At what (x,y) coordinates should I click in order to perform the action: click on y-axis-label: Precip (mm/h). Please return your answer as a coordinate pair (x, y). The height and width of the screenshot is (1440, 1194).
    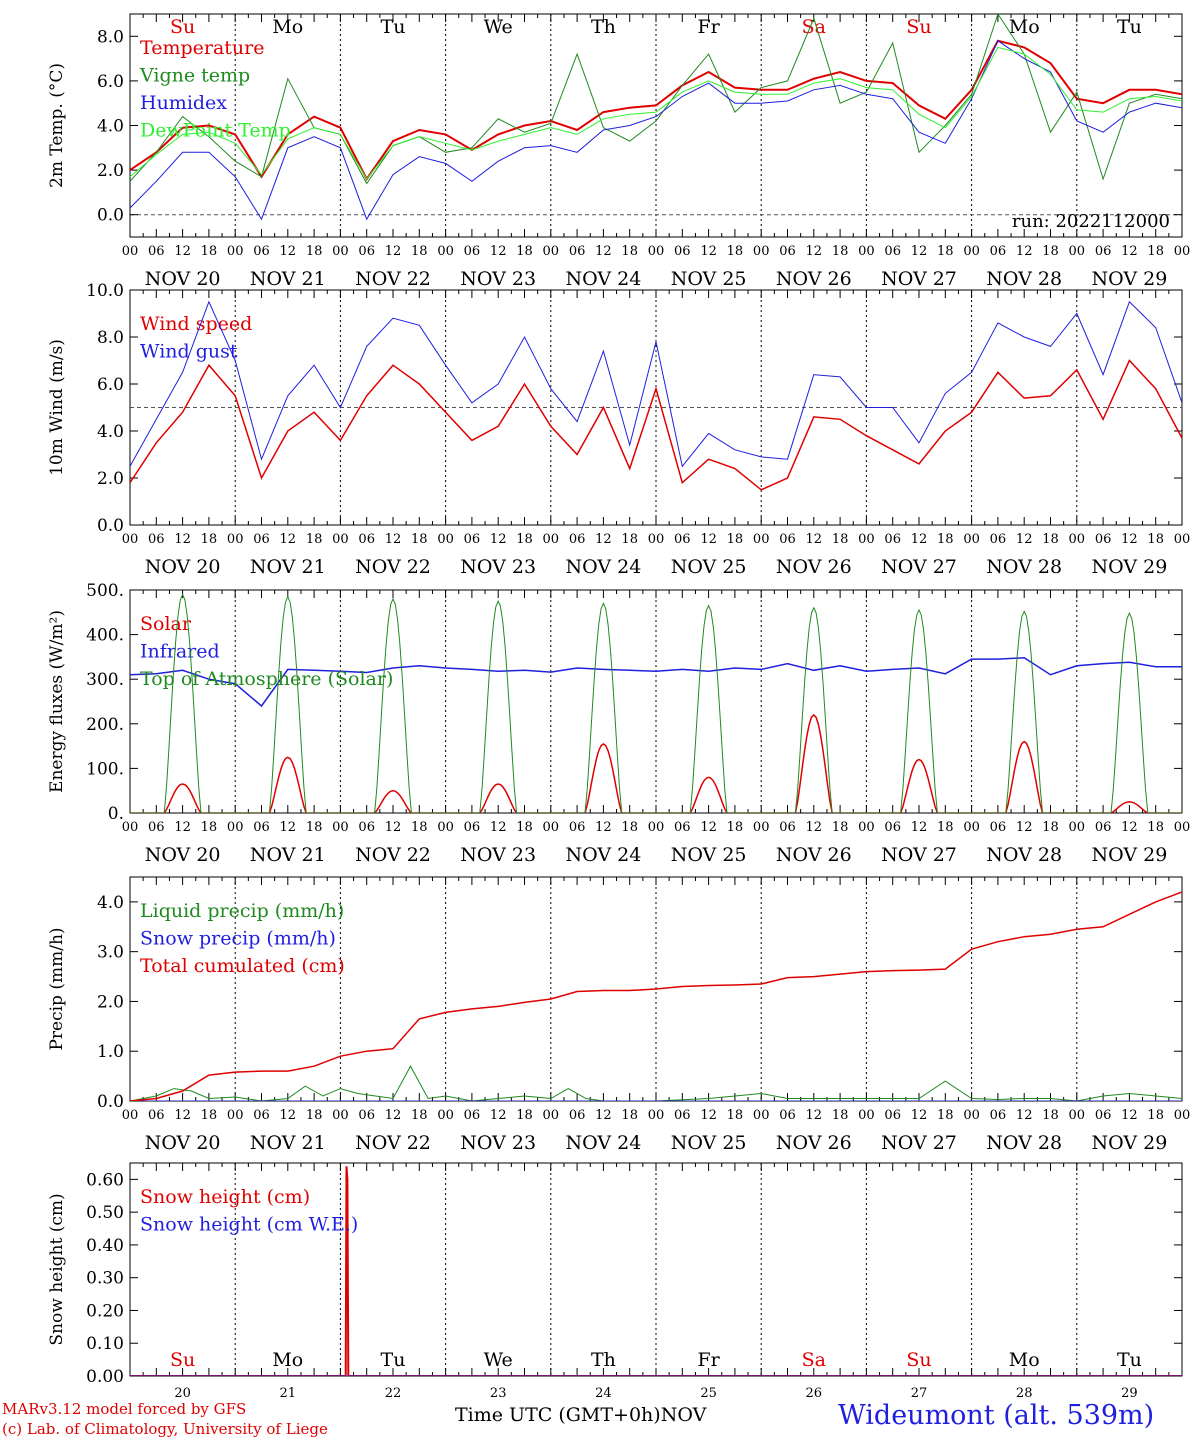
    Looking at the image, I should click on (57, 988).